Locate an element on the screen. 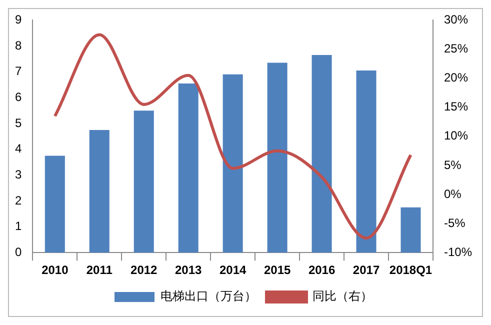  x-tick-label: 2014 is located at coordinates (232, 270).